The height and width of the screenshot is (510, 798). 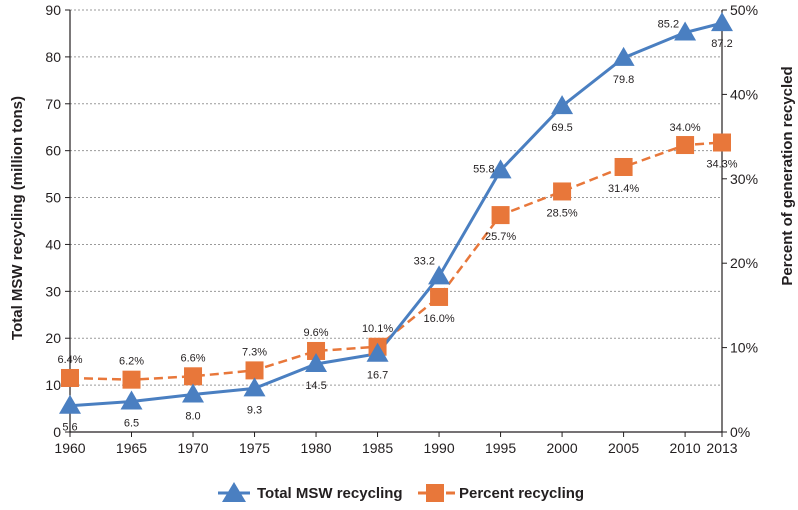 I want to click on legend-item-percent: Percent recycling, so click(x=501, y=493).